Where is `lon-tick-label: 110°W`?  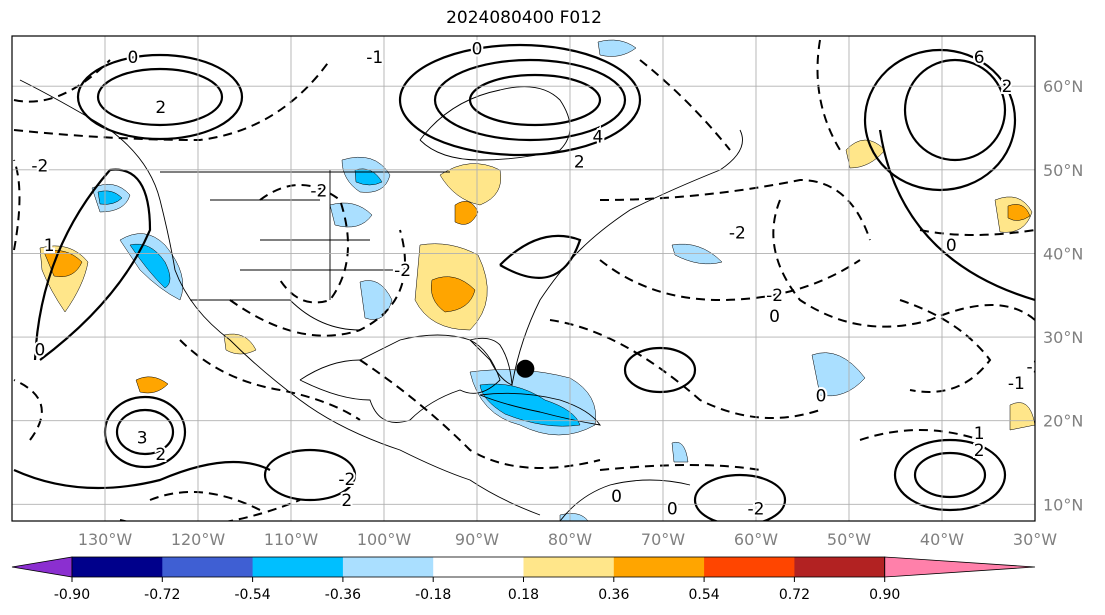 lon-tick-label: 110°W is located at coordinates (291, 539).